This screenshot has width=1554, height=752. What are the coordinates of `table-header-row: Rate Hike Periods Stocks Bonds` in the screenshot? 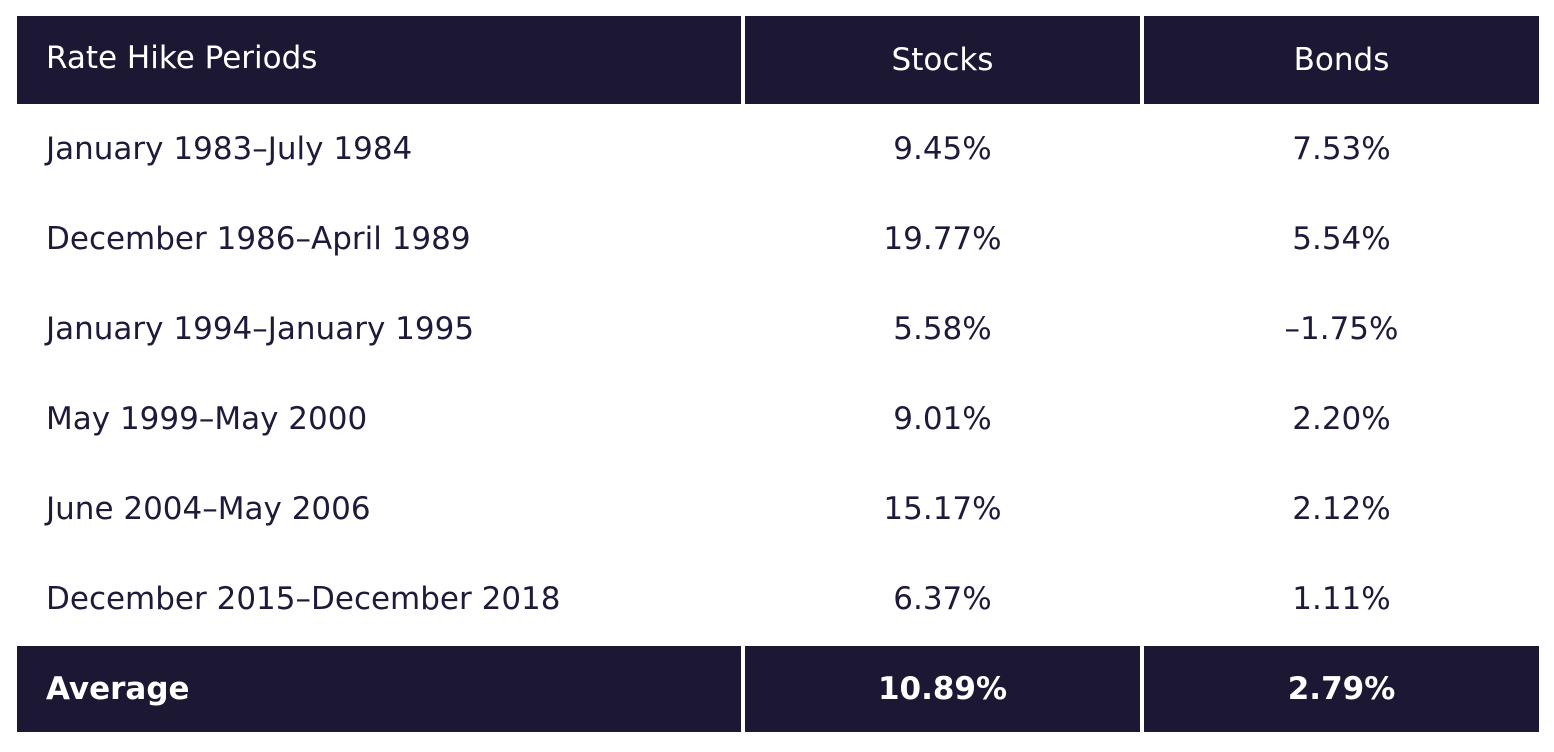 It's located at (778, 60).